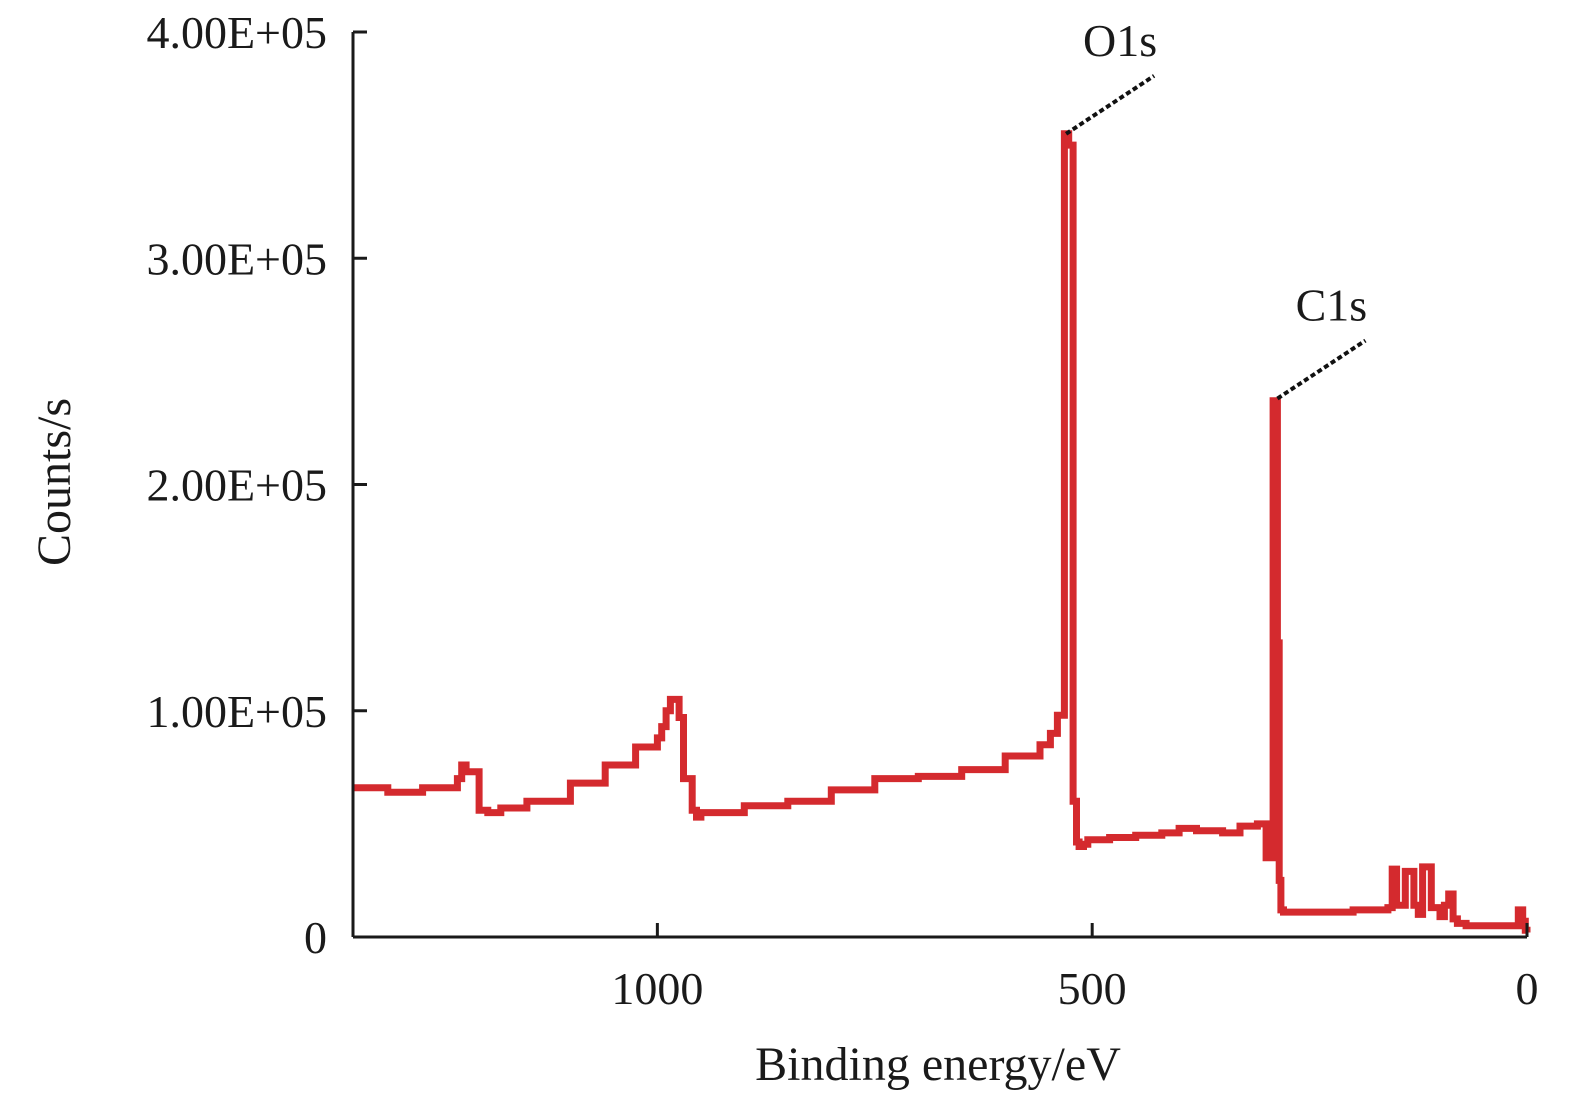  Describe the element at coordinates (1332, 305) in the screenshot. I see `annotation-label: C1s` at that location.